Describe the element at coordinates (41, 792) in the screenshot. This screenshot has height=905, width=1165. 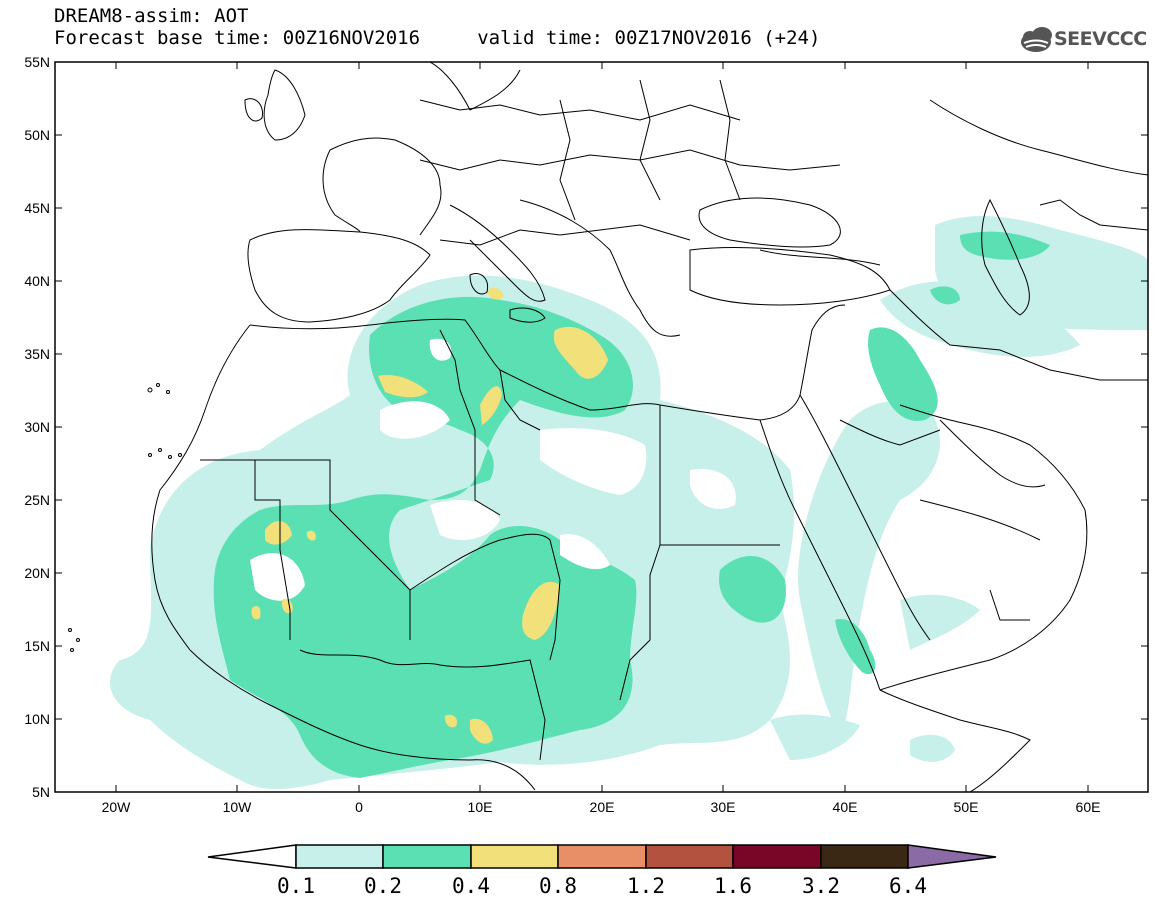
I see `lat-label-5n: 5N` at that location.